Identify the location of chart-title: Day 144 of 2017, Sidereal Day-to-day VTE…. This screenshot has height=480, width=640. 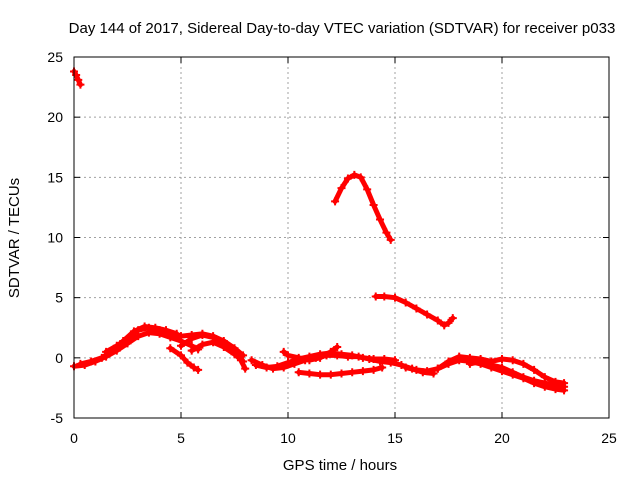
(342, 28).